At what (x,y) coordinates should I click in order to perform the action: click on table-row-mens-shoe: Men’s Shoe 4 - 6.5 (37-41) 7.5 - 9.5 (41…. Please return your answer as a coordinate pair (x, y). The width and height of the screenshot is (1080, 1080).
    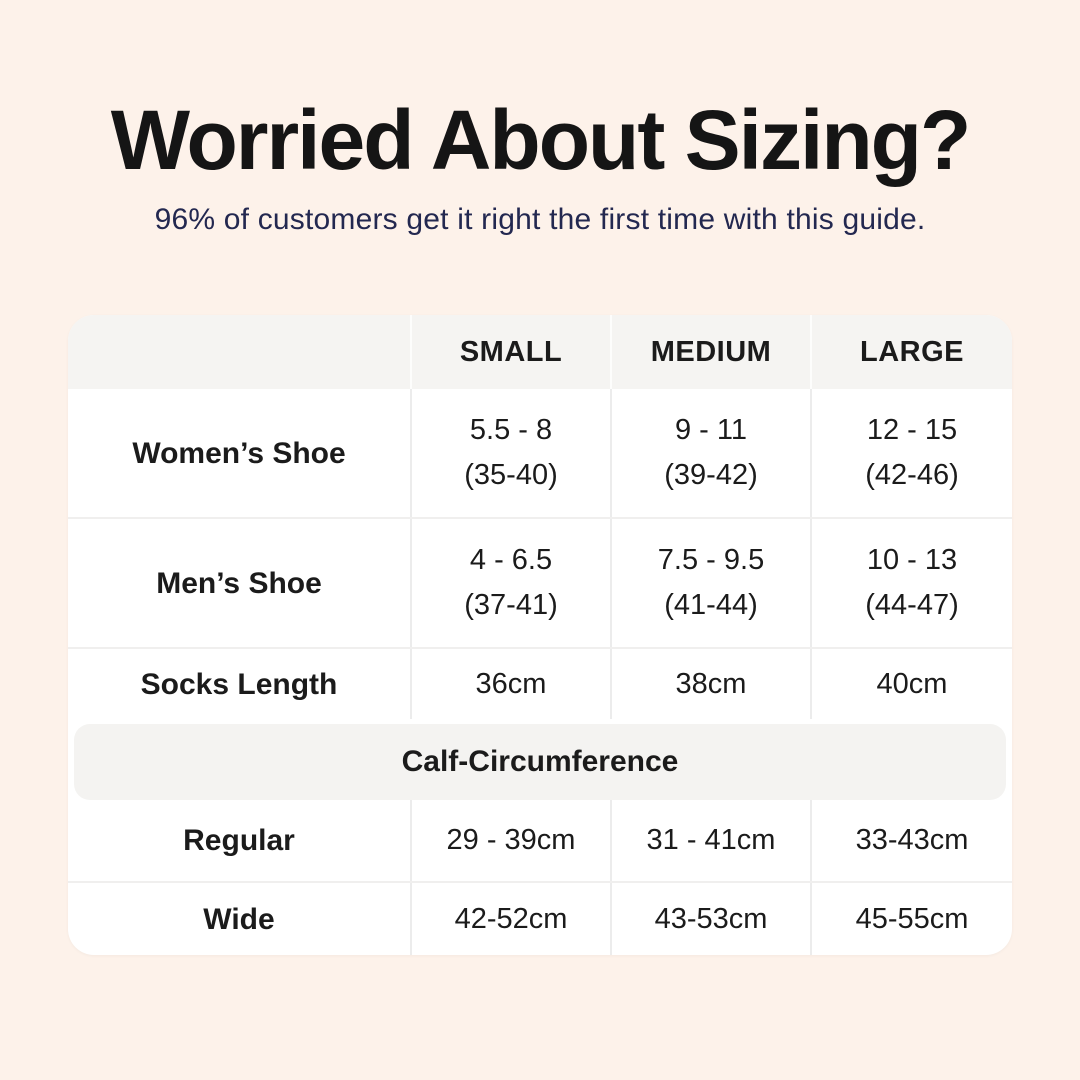
    Looking at the image, I should click on (540, 582).